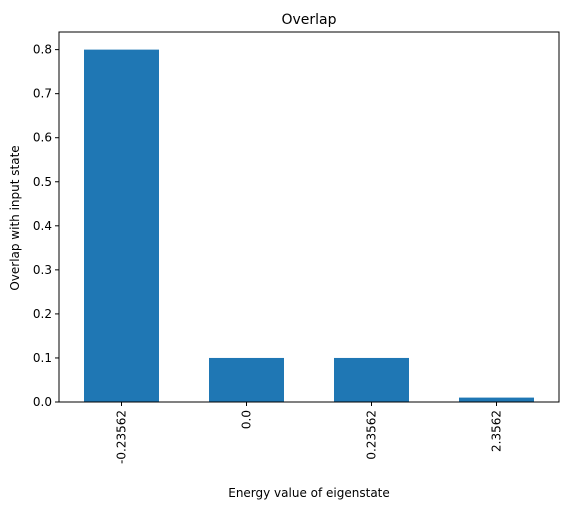 The image size is (567, 511). I want to click on y-tick-label: 0.3, so click(42, 270).